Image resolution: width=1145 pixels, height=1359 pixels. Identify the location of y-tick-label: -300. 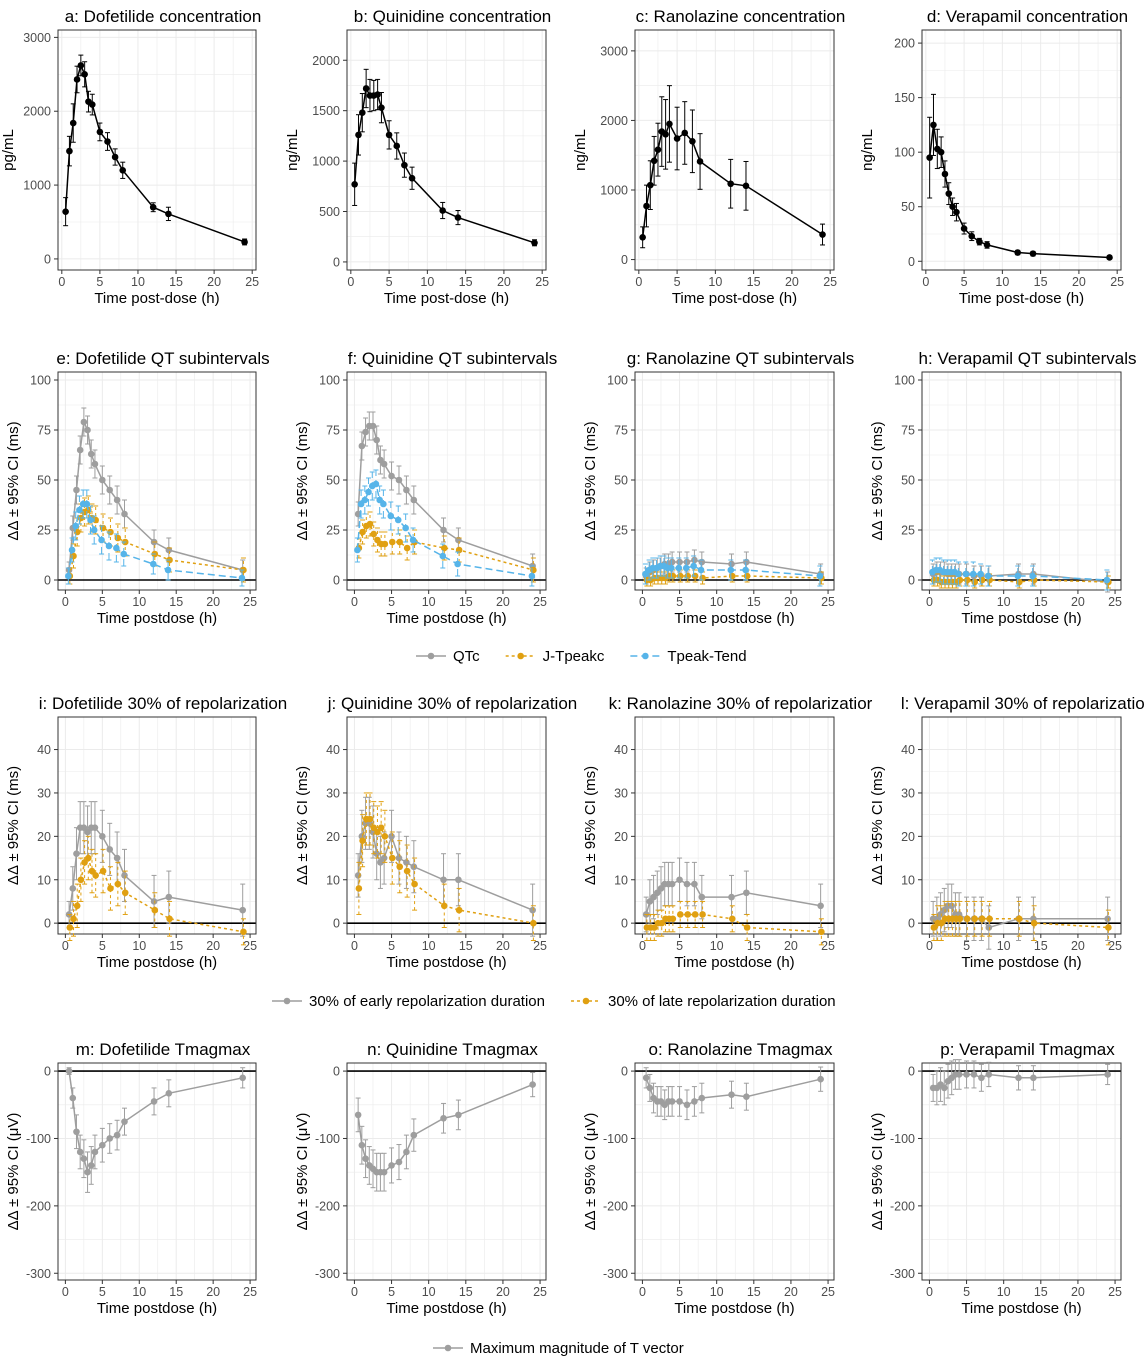
(327, 1274).